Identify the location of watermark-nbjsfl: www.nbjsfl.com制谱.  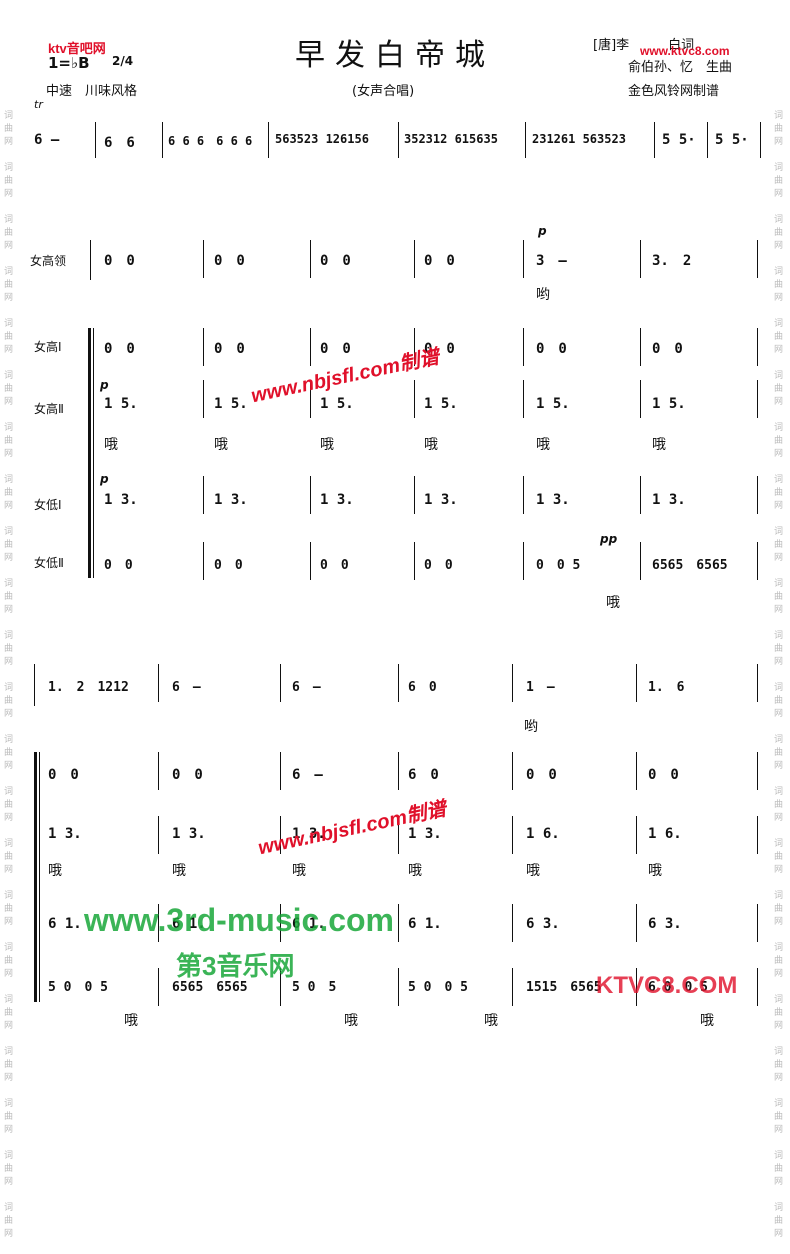
(352, 829).